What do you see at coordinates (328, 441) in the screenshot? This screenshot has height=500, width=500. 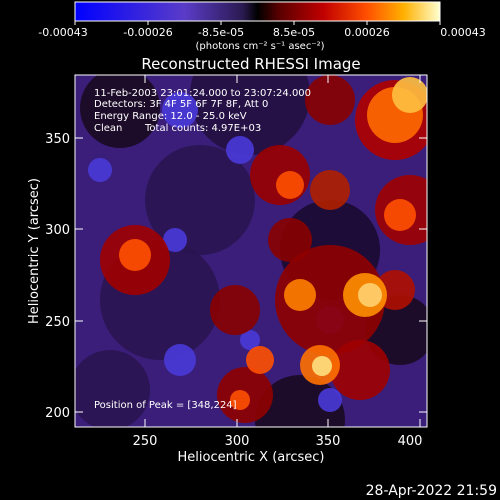 I see `x-tick-label: 350` at bounding box center [328, 441].